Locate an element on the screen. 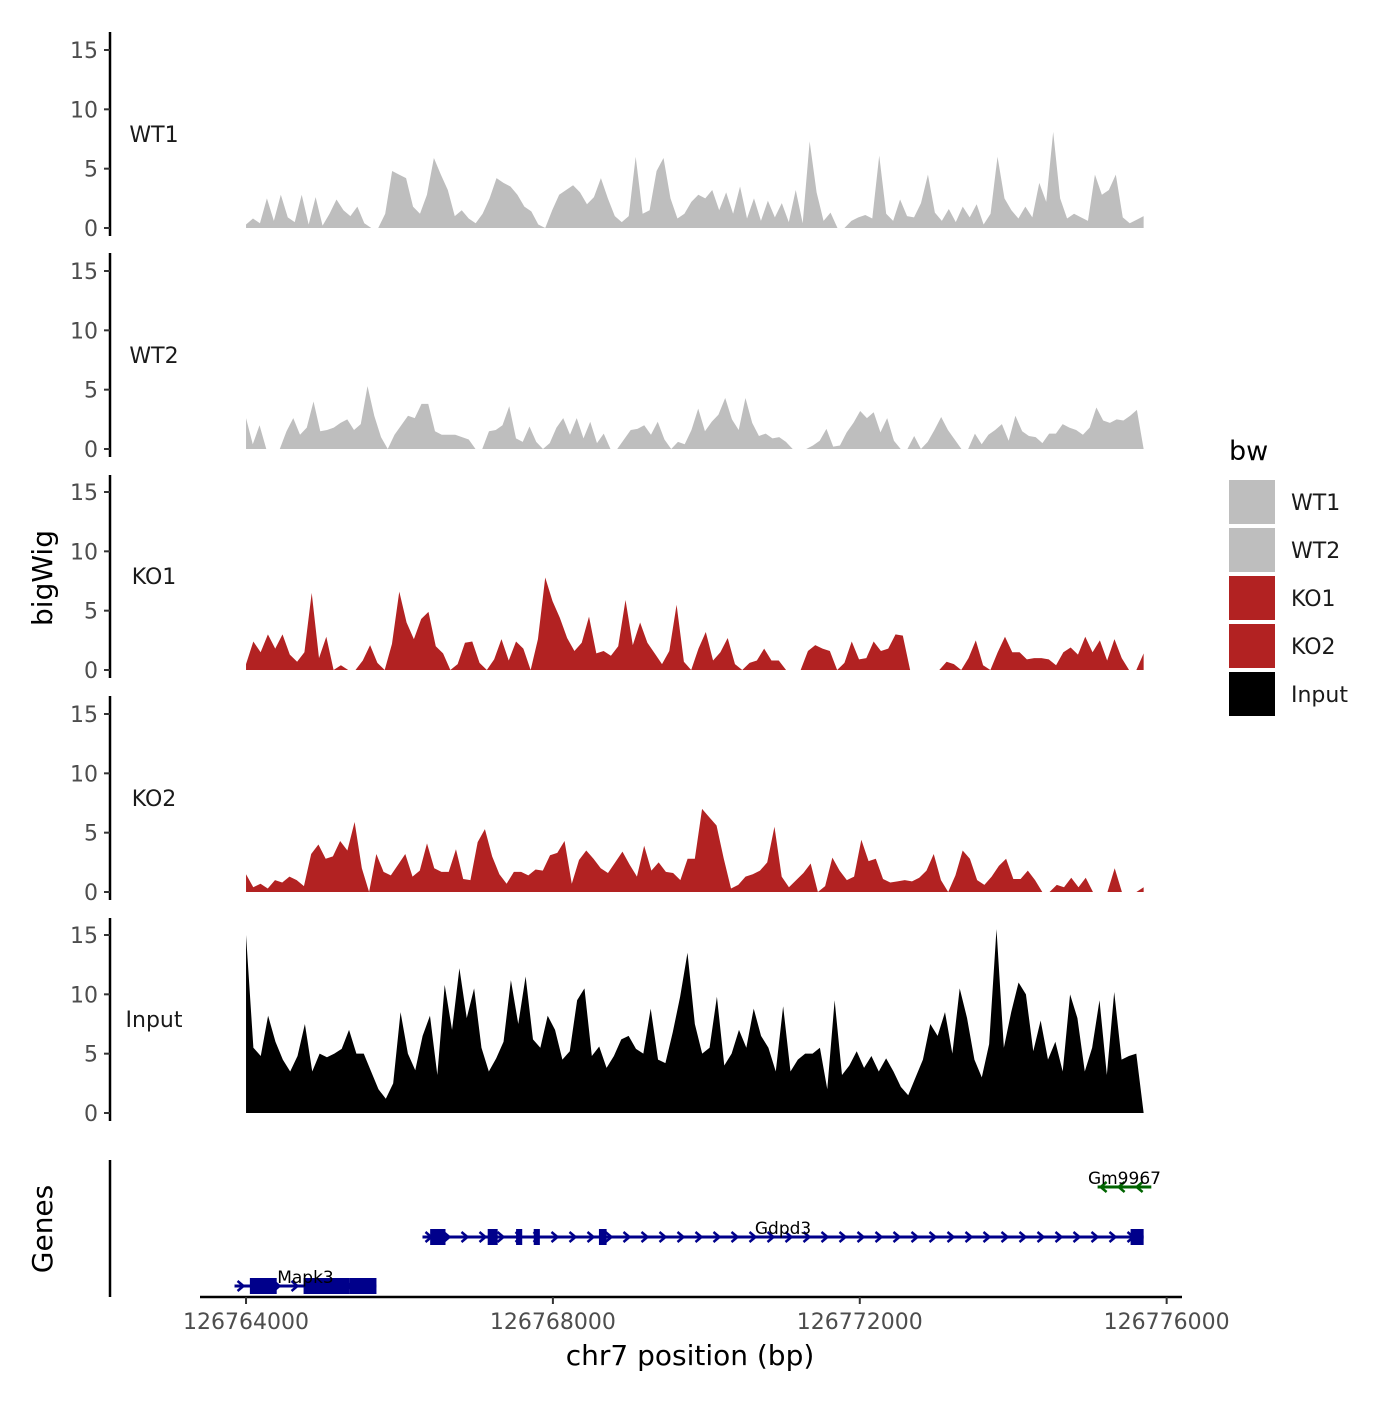 The width and height of the screenshot is (1400, 1405). track-wt1: 0 5 10 15 WT1 is located at coordinates (607, 137).